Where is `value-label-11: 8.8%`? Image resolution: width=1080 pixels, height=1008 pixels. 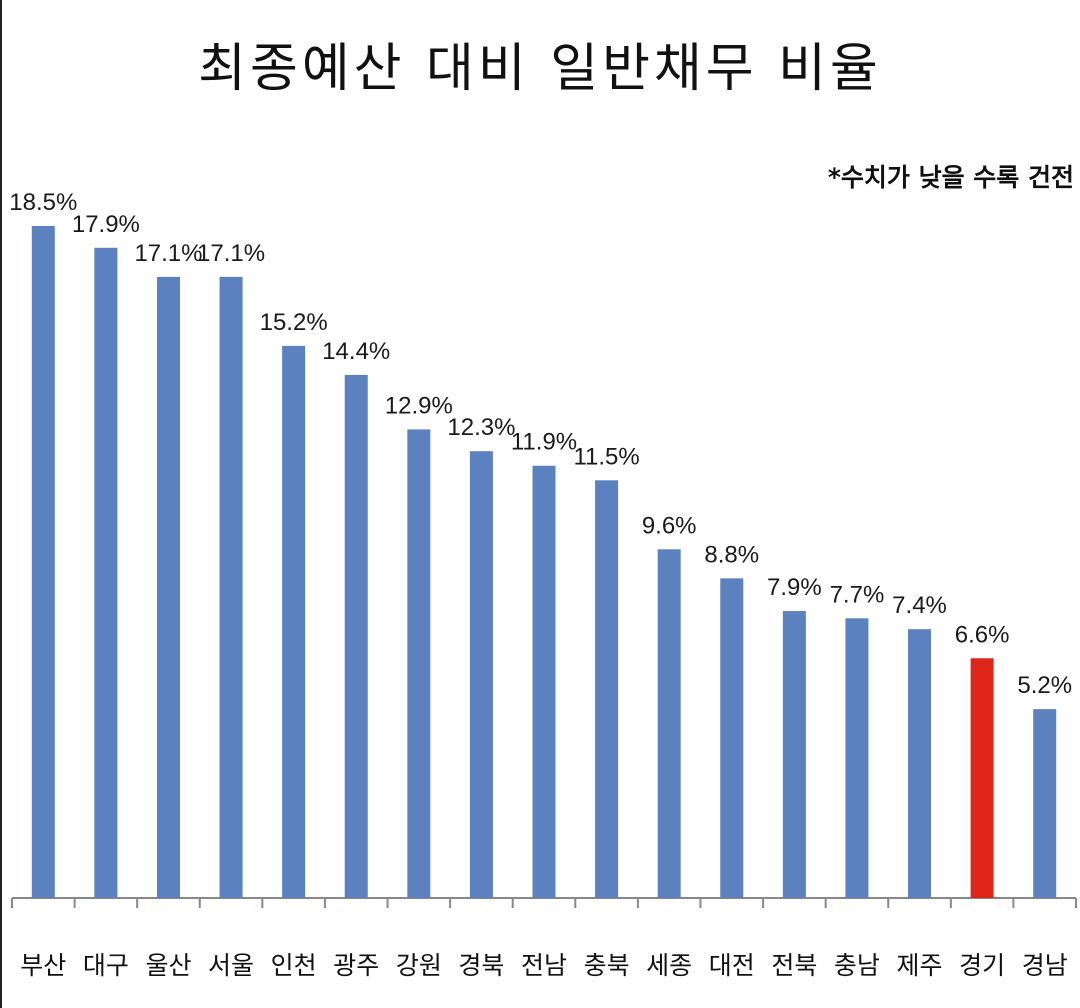
value-label-11: 8.8% is located at coordinates (731, 554).